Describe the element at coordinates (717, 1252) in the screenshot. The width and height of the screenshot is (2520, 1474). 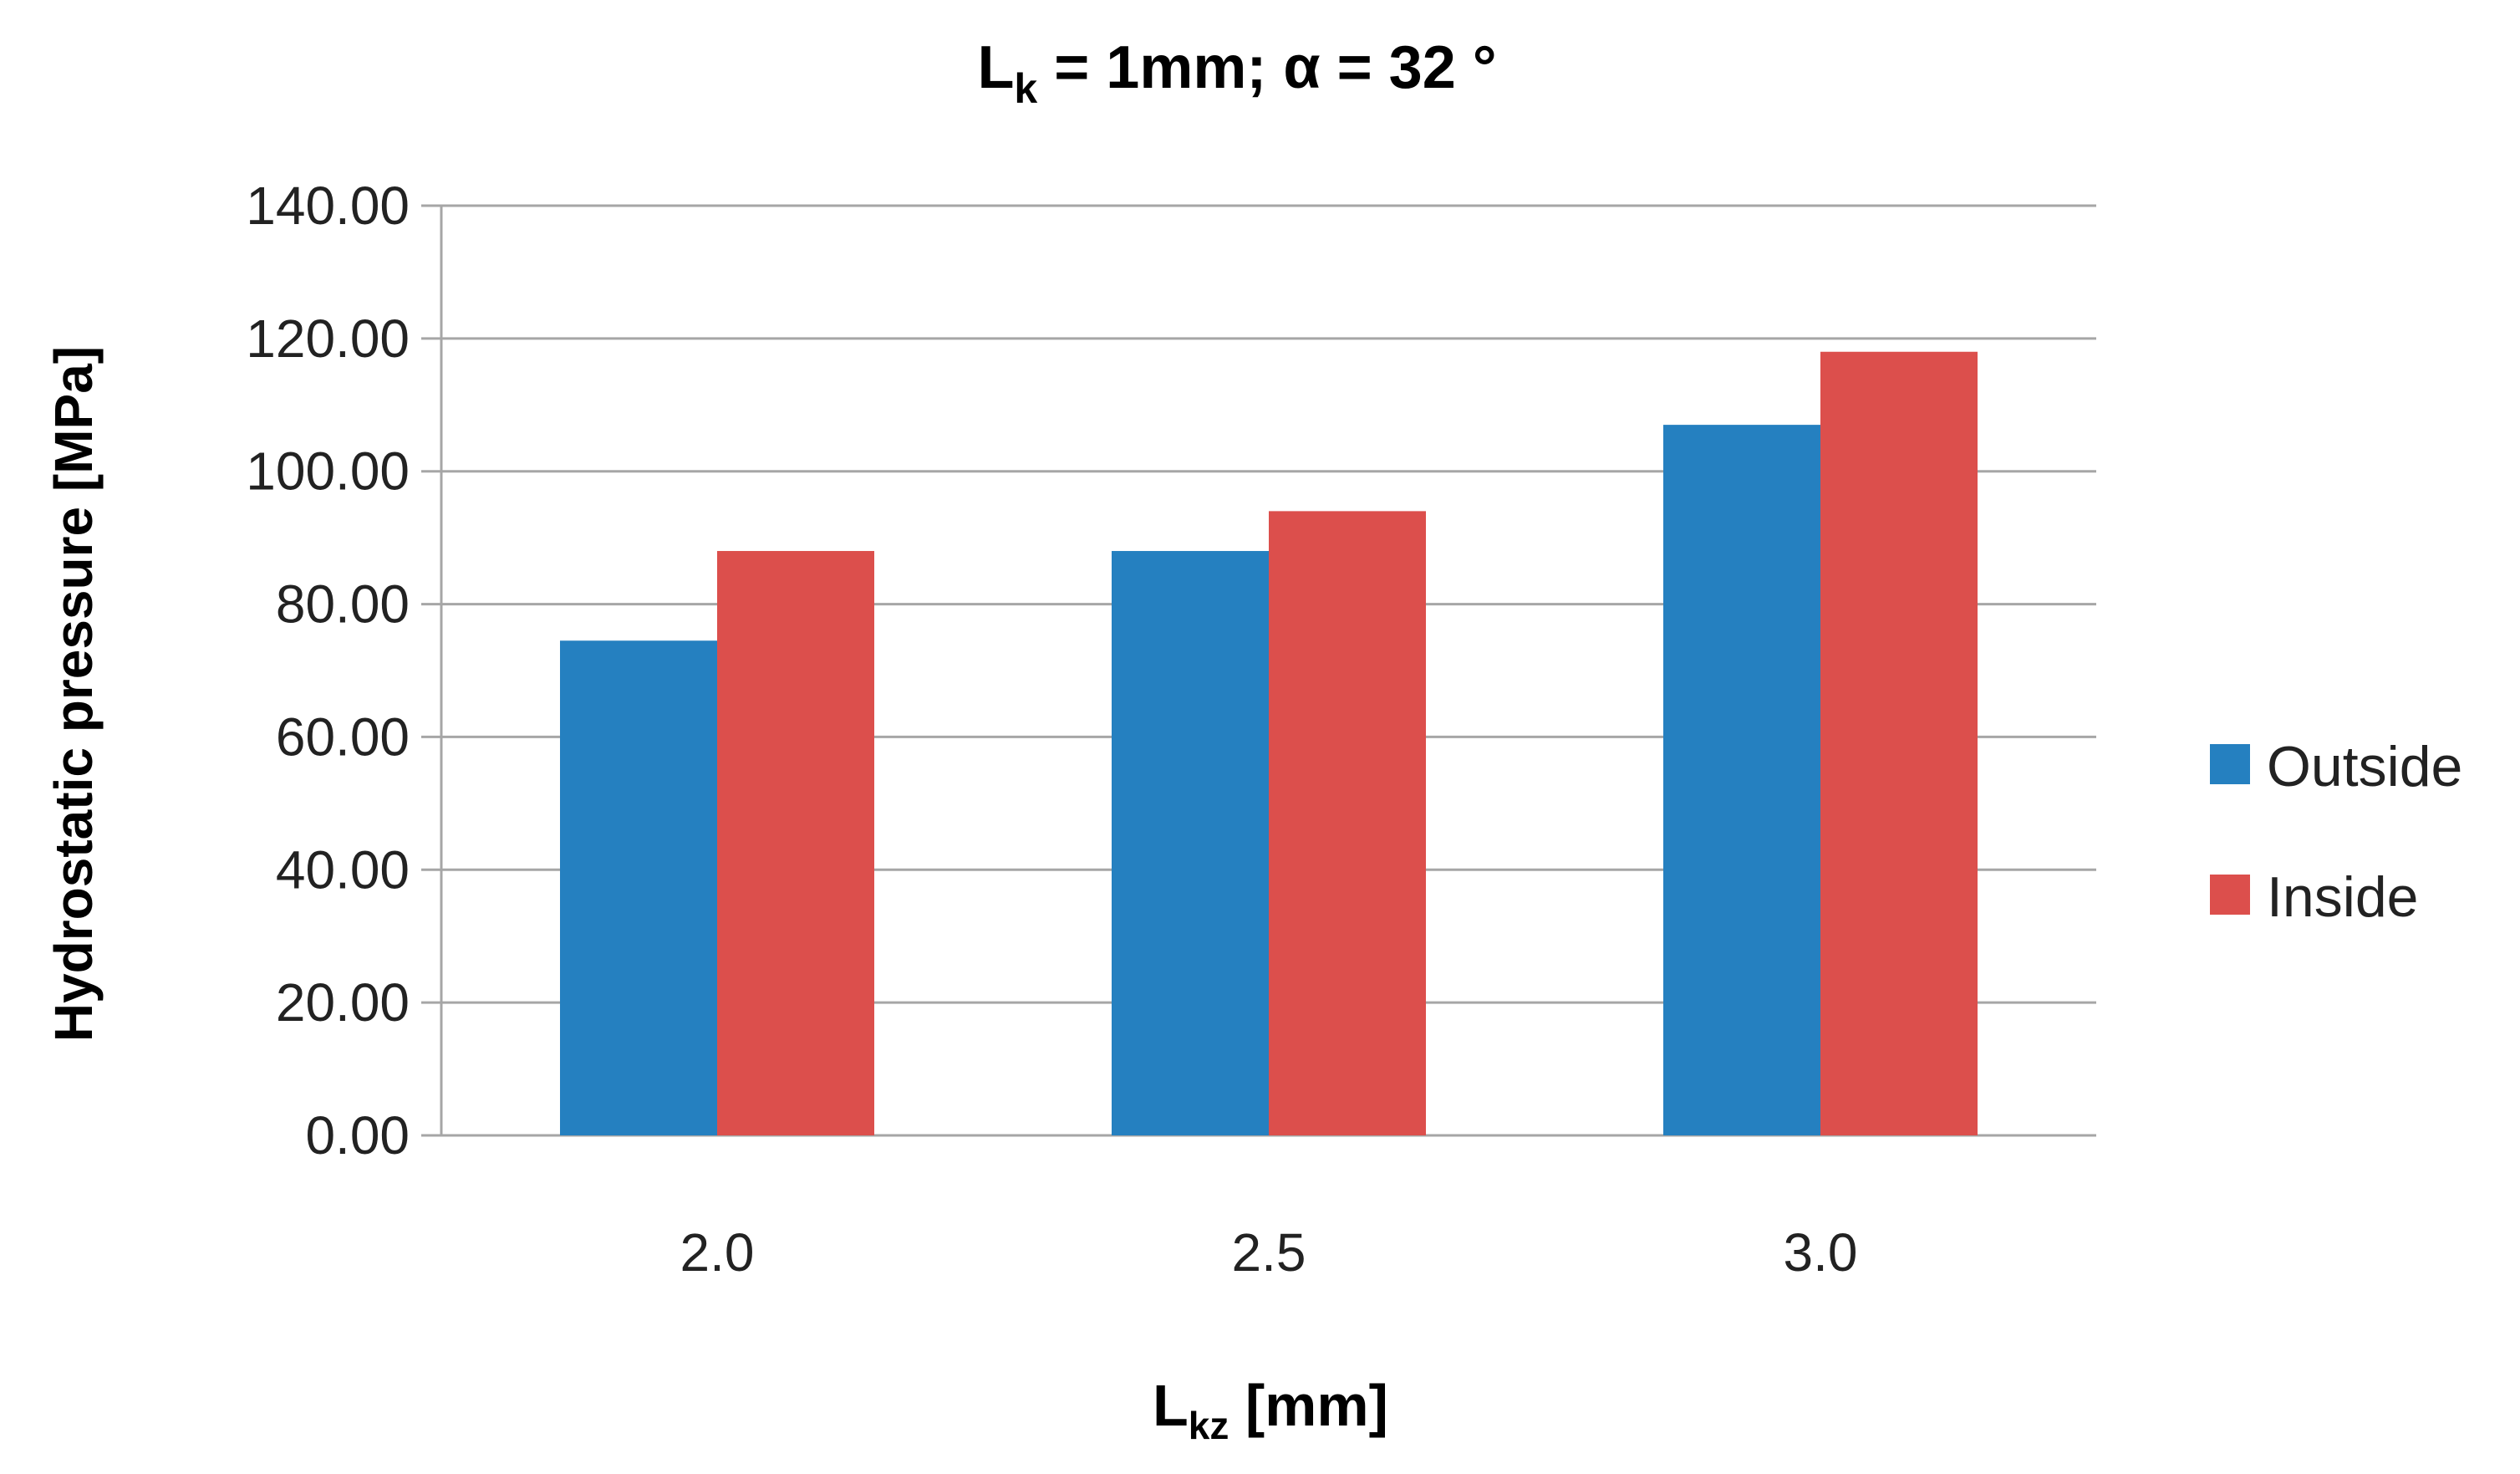
I see `x-tick-label: 2.0` at that location.